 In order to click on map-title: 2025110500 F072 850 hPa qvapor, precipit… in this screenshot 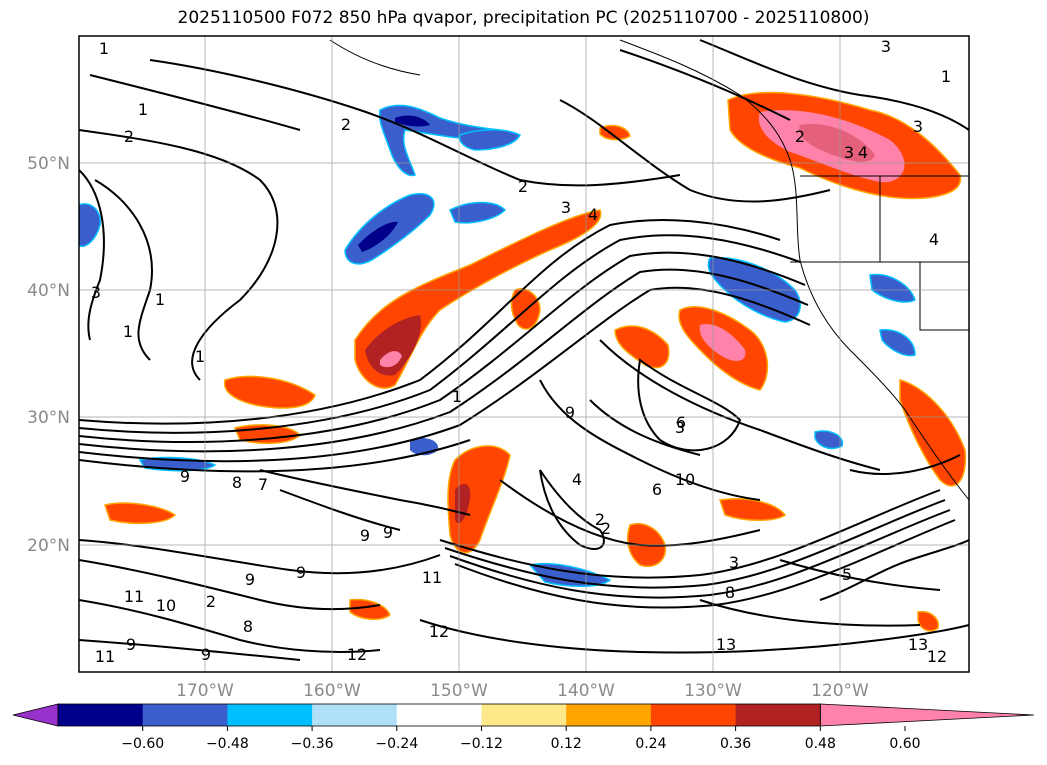, I will do `click(523, 18)`.